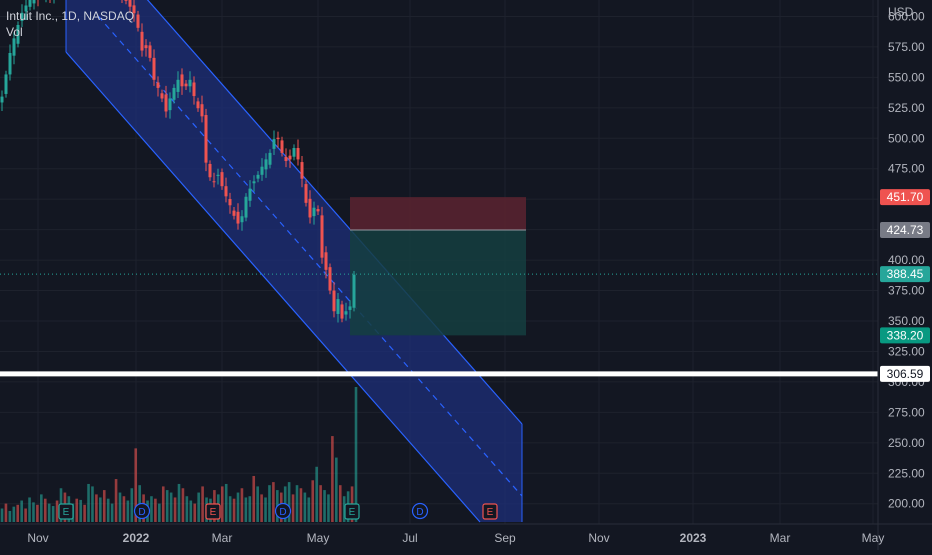 The height and width of the screenshot is (555, 932). I want to click on price-tick-label: 550.00, so click(906, 77).